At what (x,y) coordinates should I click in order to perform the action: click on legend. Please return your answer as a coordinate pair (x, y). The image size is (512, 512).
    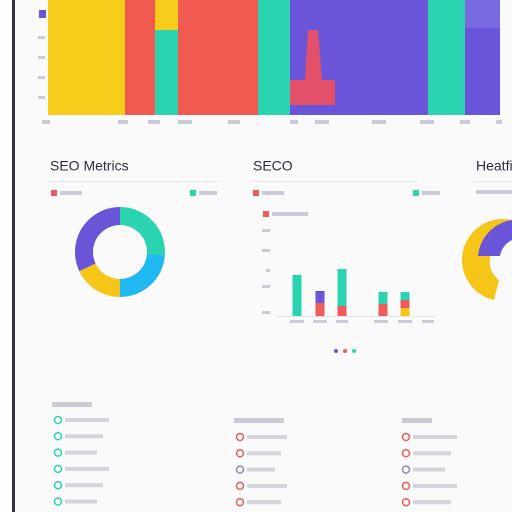
    Looking at the image, I should click on (281, 203).